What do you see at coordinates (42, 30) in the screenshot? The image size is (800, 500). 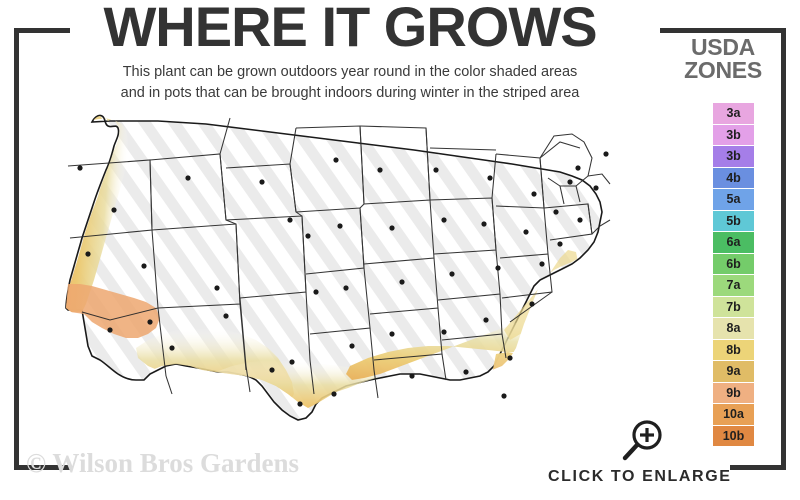 I see `frame-corner-top-left-horizontal` at bounding box center [42, 30].